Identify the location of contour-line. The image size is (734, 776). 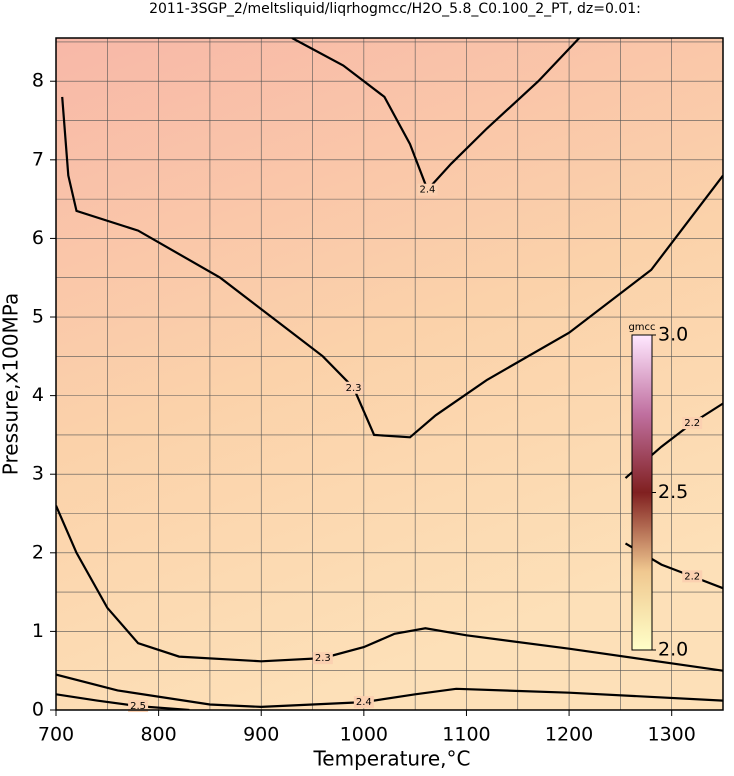
(123, 701).